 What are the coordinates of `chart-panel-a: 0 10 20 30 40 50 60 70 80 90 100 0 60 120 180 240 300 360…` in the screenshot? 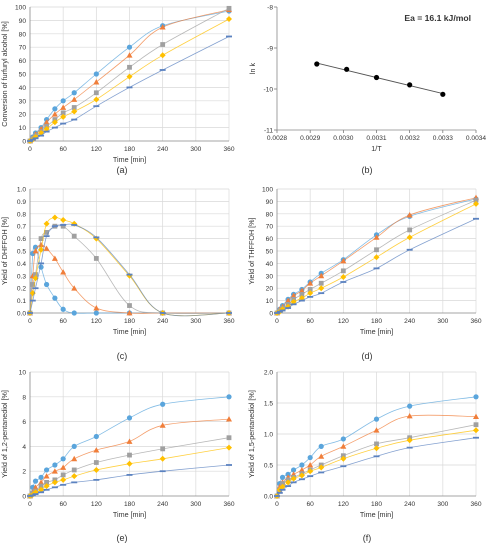 It's located at (117, 90).